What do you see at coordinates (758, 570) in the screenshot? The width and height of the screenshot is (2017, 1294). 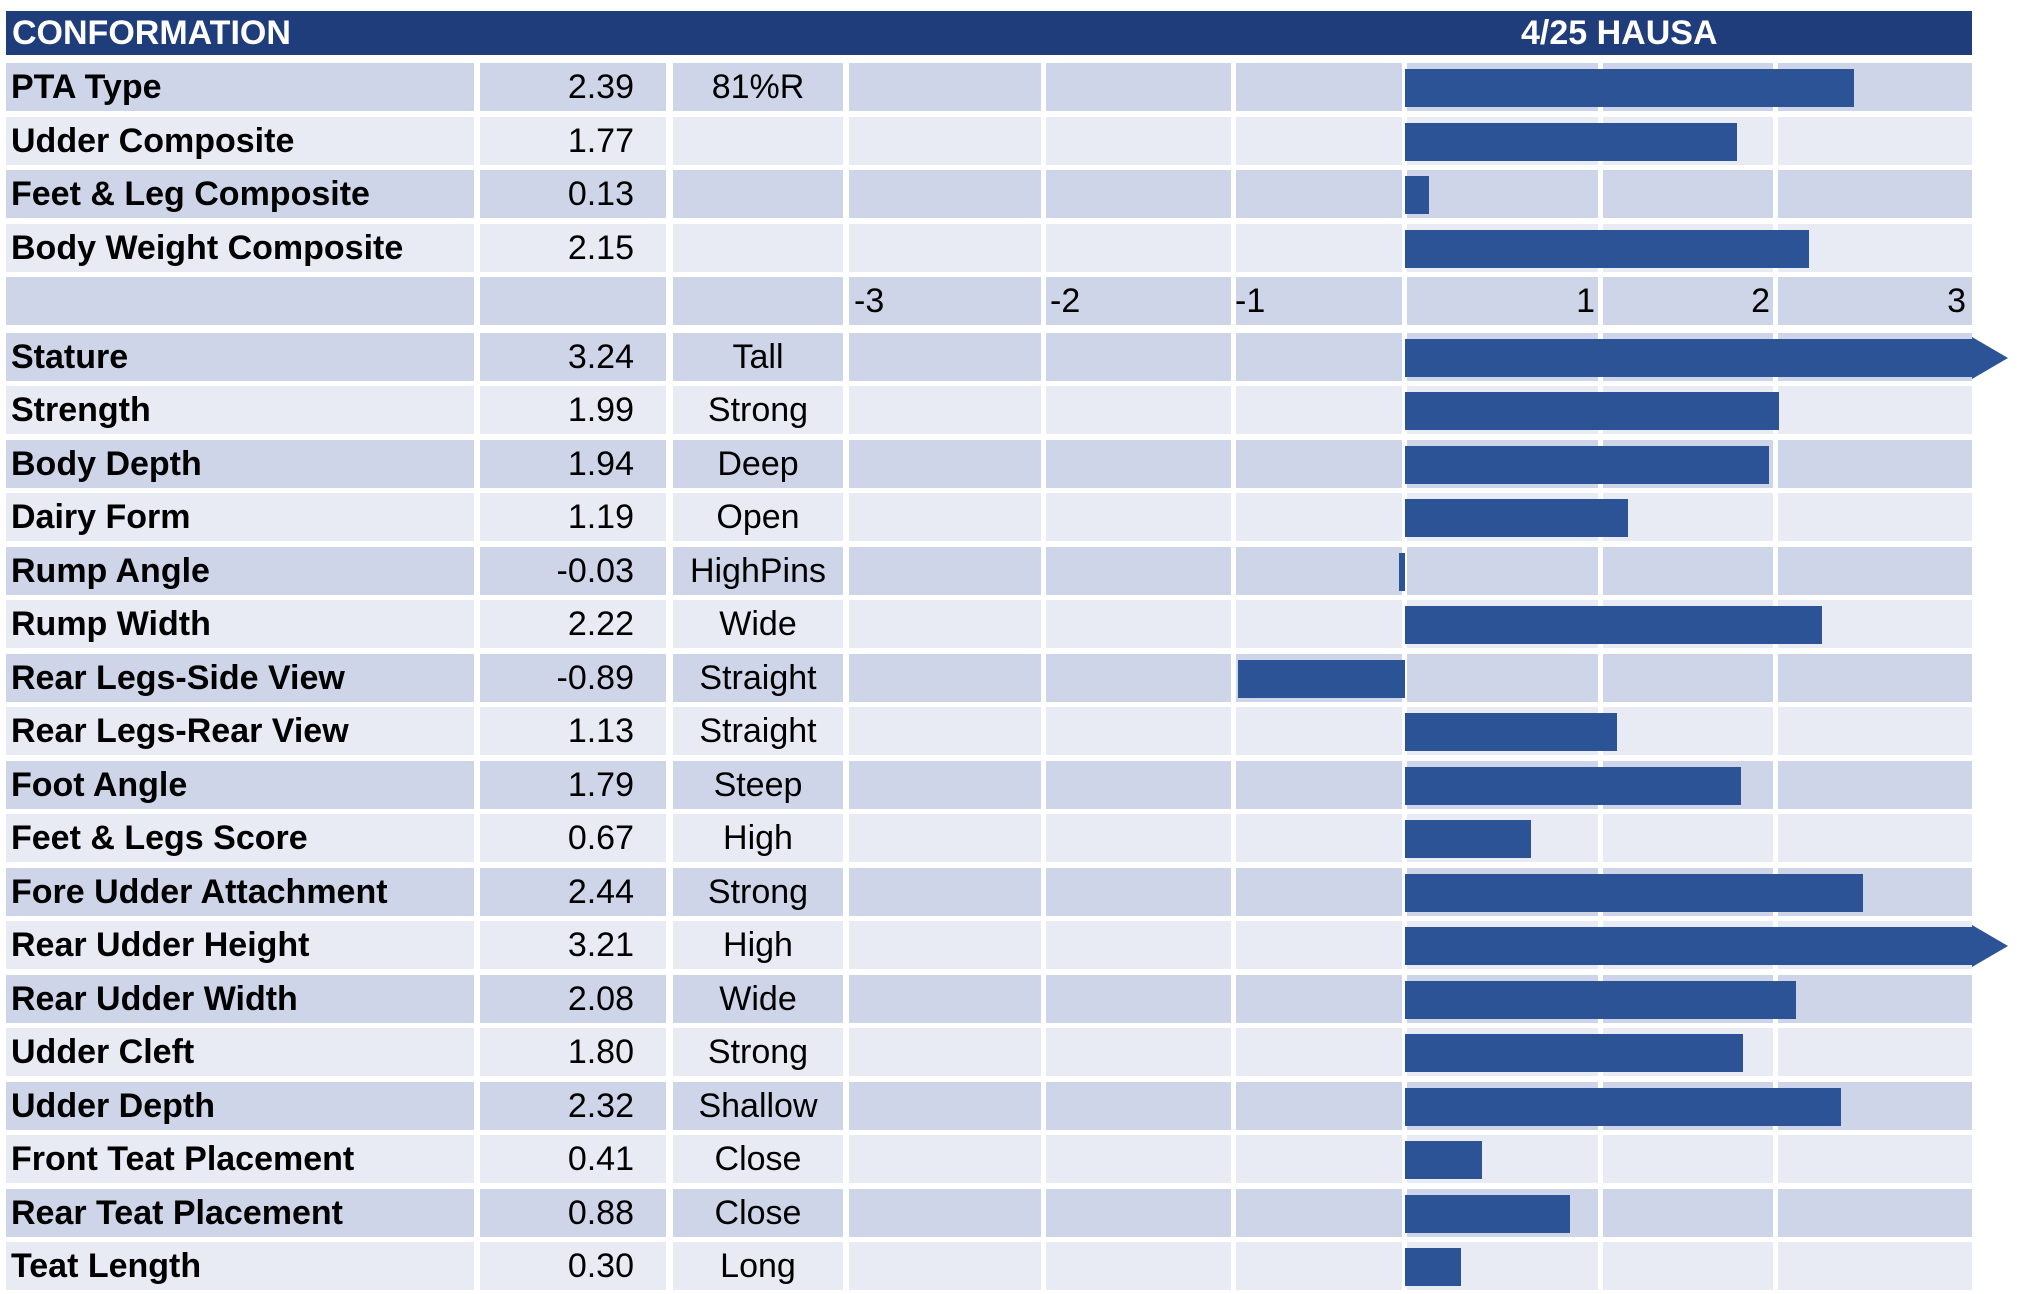 I see `trait-descriptor: HighPins` at bounding box center [758, 570].